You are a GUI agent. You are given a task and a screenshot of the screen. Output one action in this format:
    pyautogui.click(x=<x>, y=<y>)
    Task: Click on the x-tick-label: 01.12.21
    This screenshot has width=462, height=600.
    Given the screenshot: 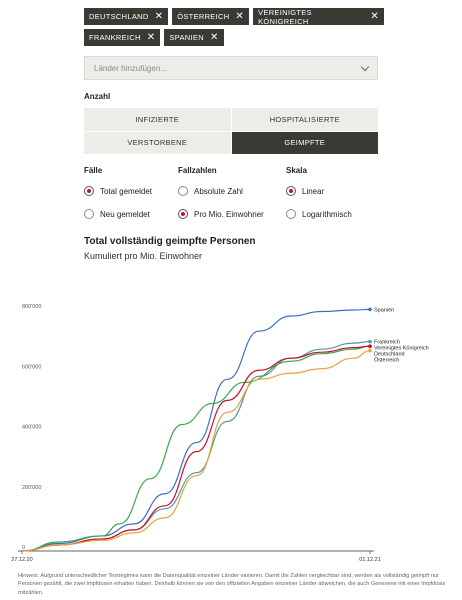 What is the action you would take?
    pyautogui.click(x=369, y=560)
    